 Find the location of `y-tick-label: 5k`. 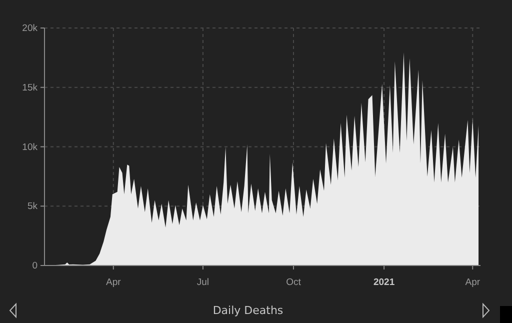

y-tick-label: 5k is located at coordinates (32, 206).